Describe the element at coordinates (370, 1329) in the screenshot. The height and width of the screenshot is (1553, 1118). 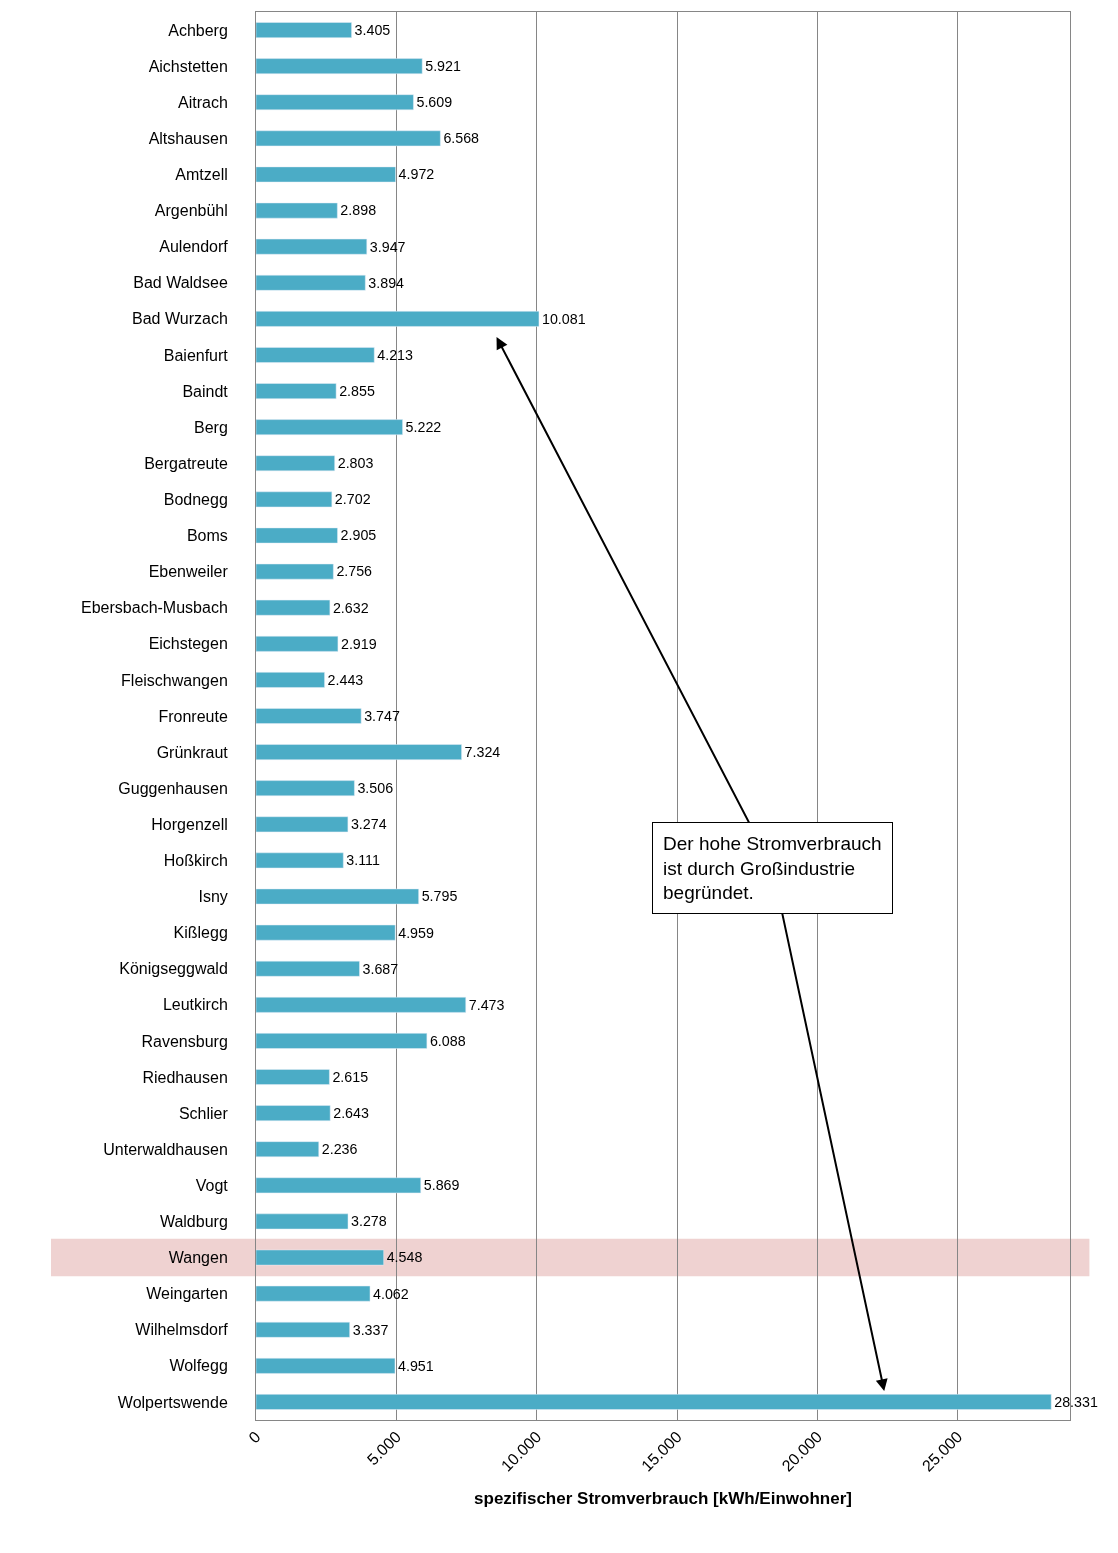
I see `data-label: 3.337` at that location.